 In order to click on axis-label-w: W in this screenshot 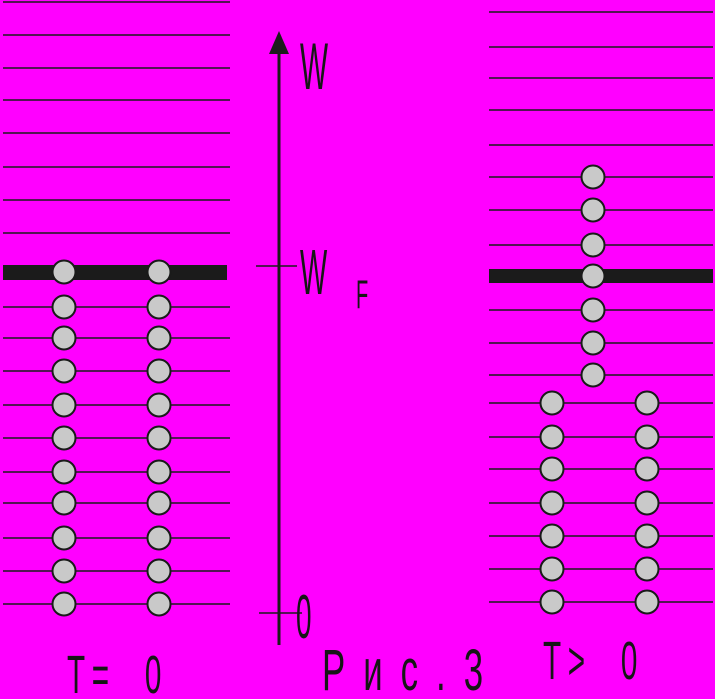, I will do `click(314, 66)`.